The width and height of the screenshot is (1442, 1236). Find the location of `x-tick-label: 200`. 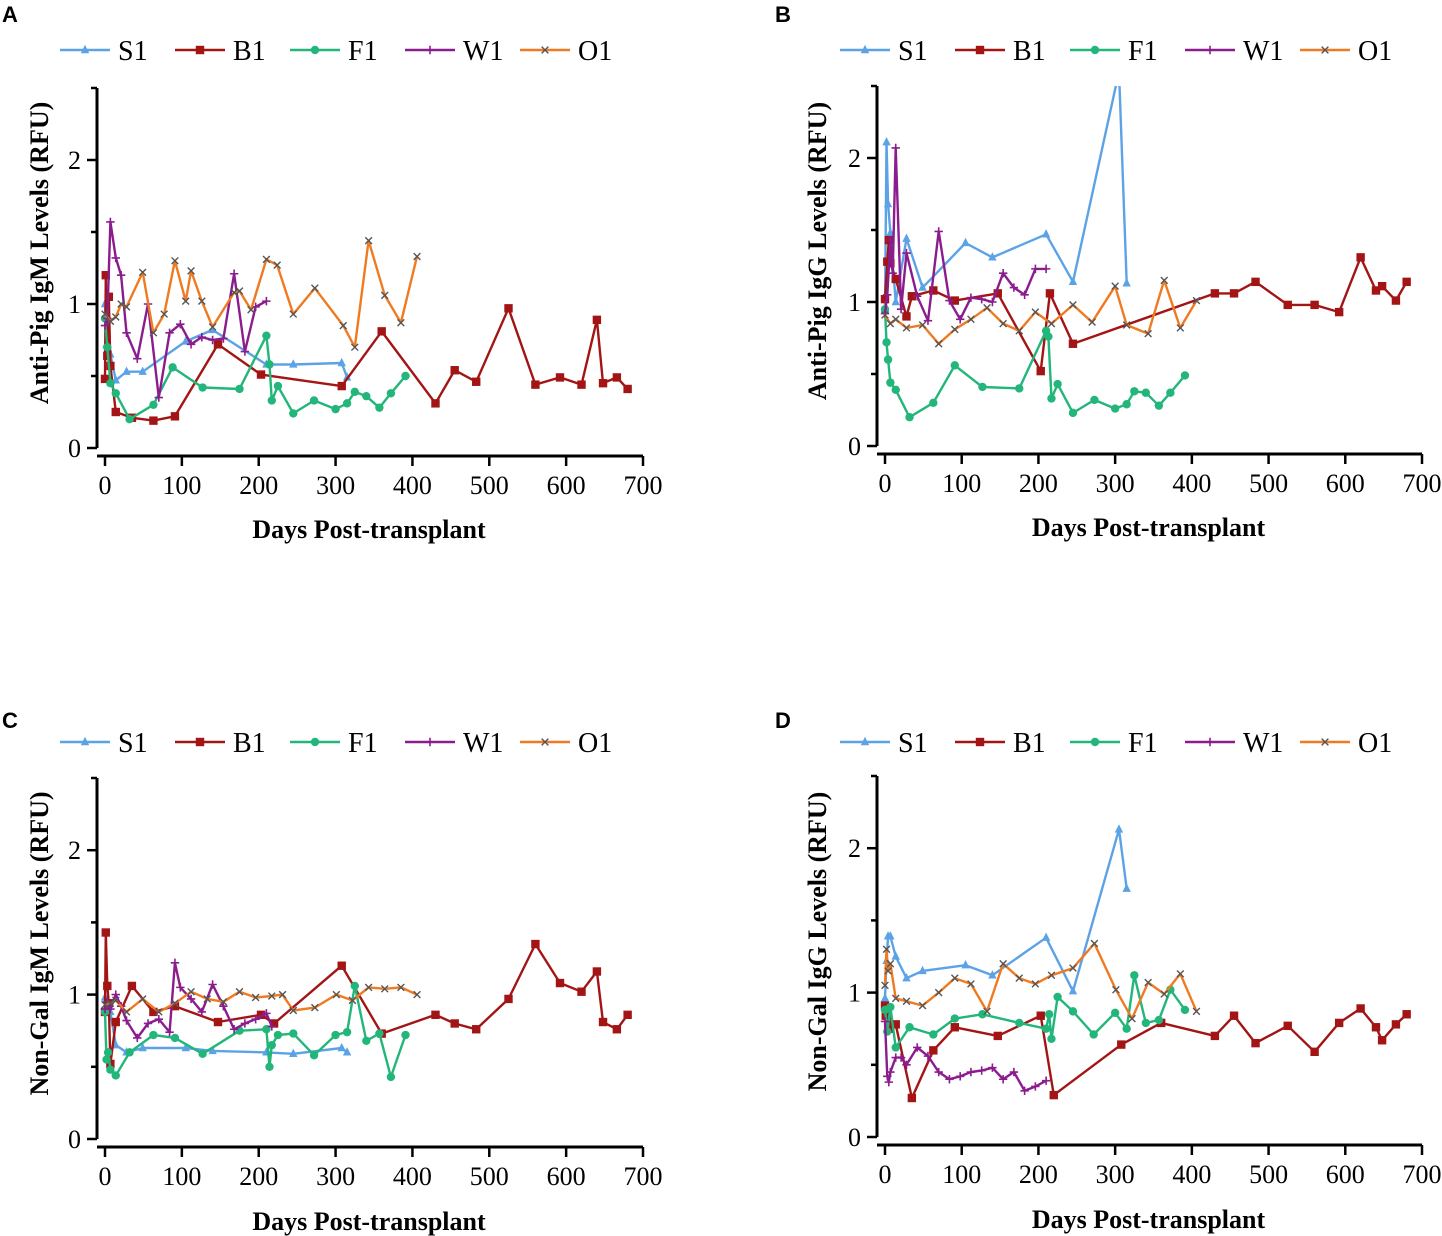

x-tick-label: 200 is located at coordinates (1038, 1174).